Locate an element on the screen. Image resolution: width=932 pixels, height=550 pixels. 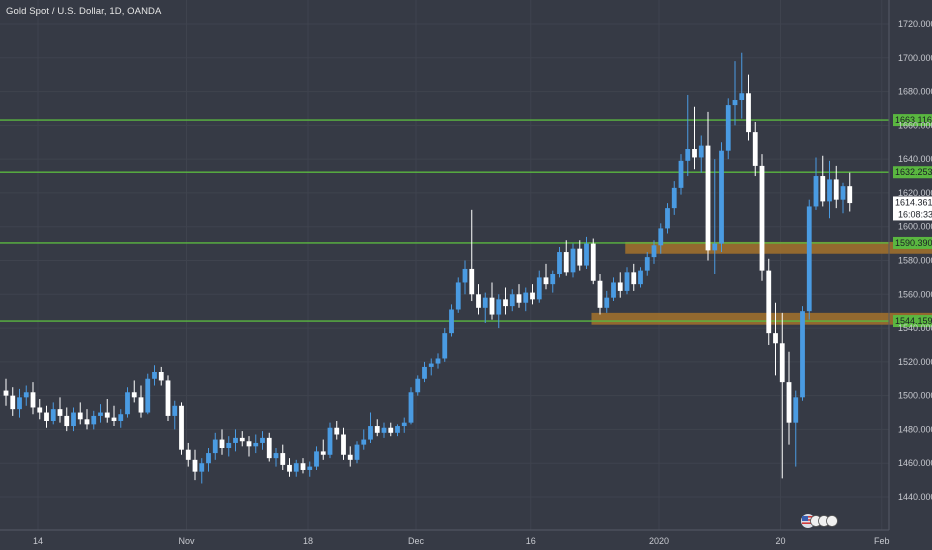
x-tick-label: 16 is located at coordinates (531, 541).